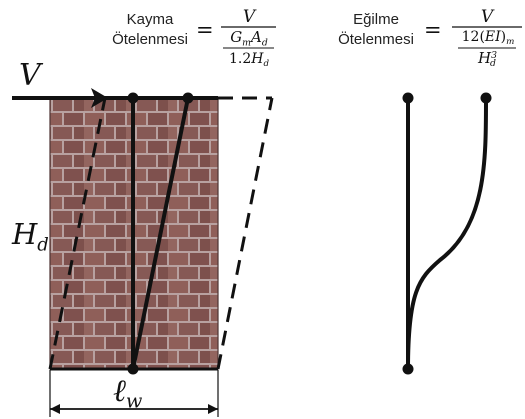 The height and width of the screenshot is (419, 525). Describe the element at coordinates (266, 64) in the screenshot. I see `shear-denominator-h-sub: d` at that location.